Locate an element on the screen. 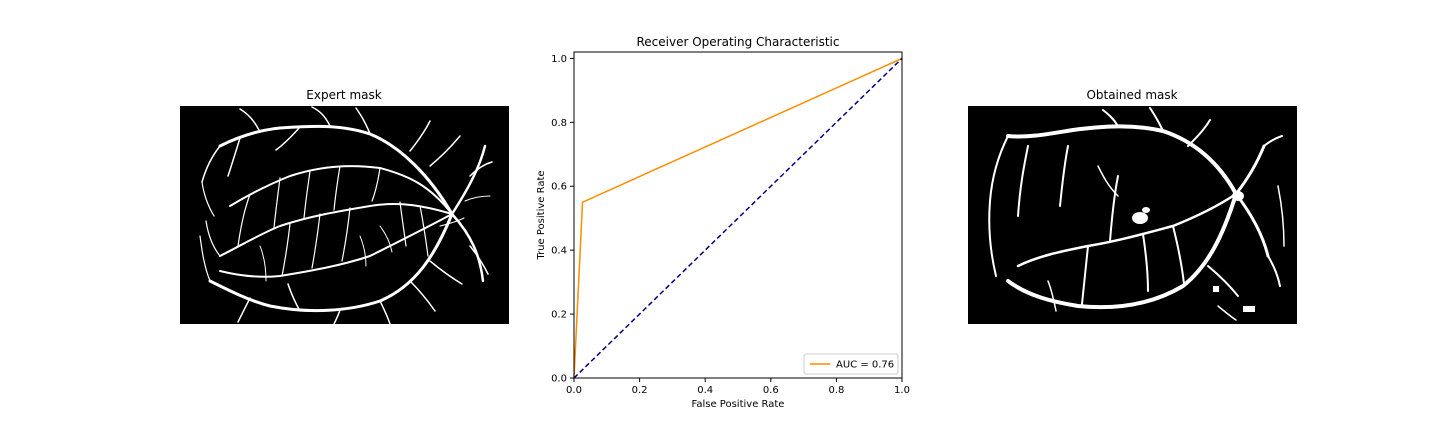 This screenshot has height=432, width=1440. y-tick-label: 0.2 is located at coordinates (559, 315).